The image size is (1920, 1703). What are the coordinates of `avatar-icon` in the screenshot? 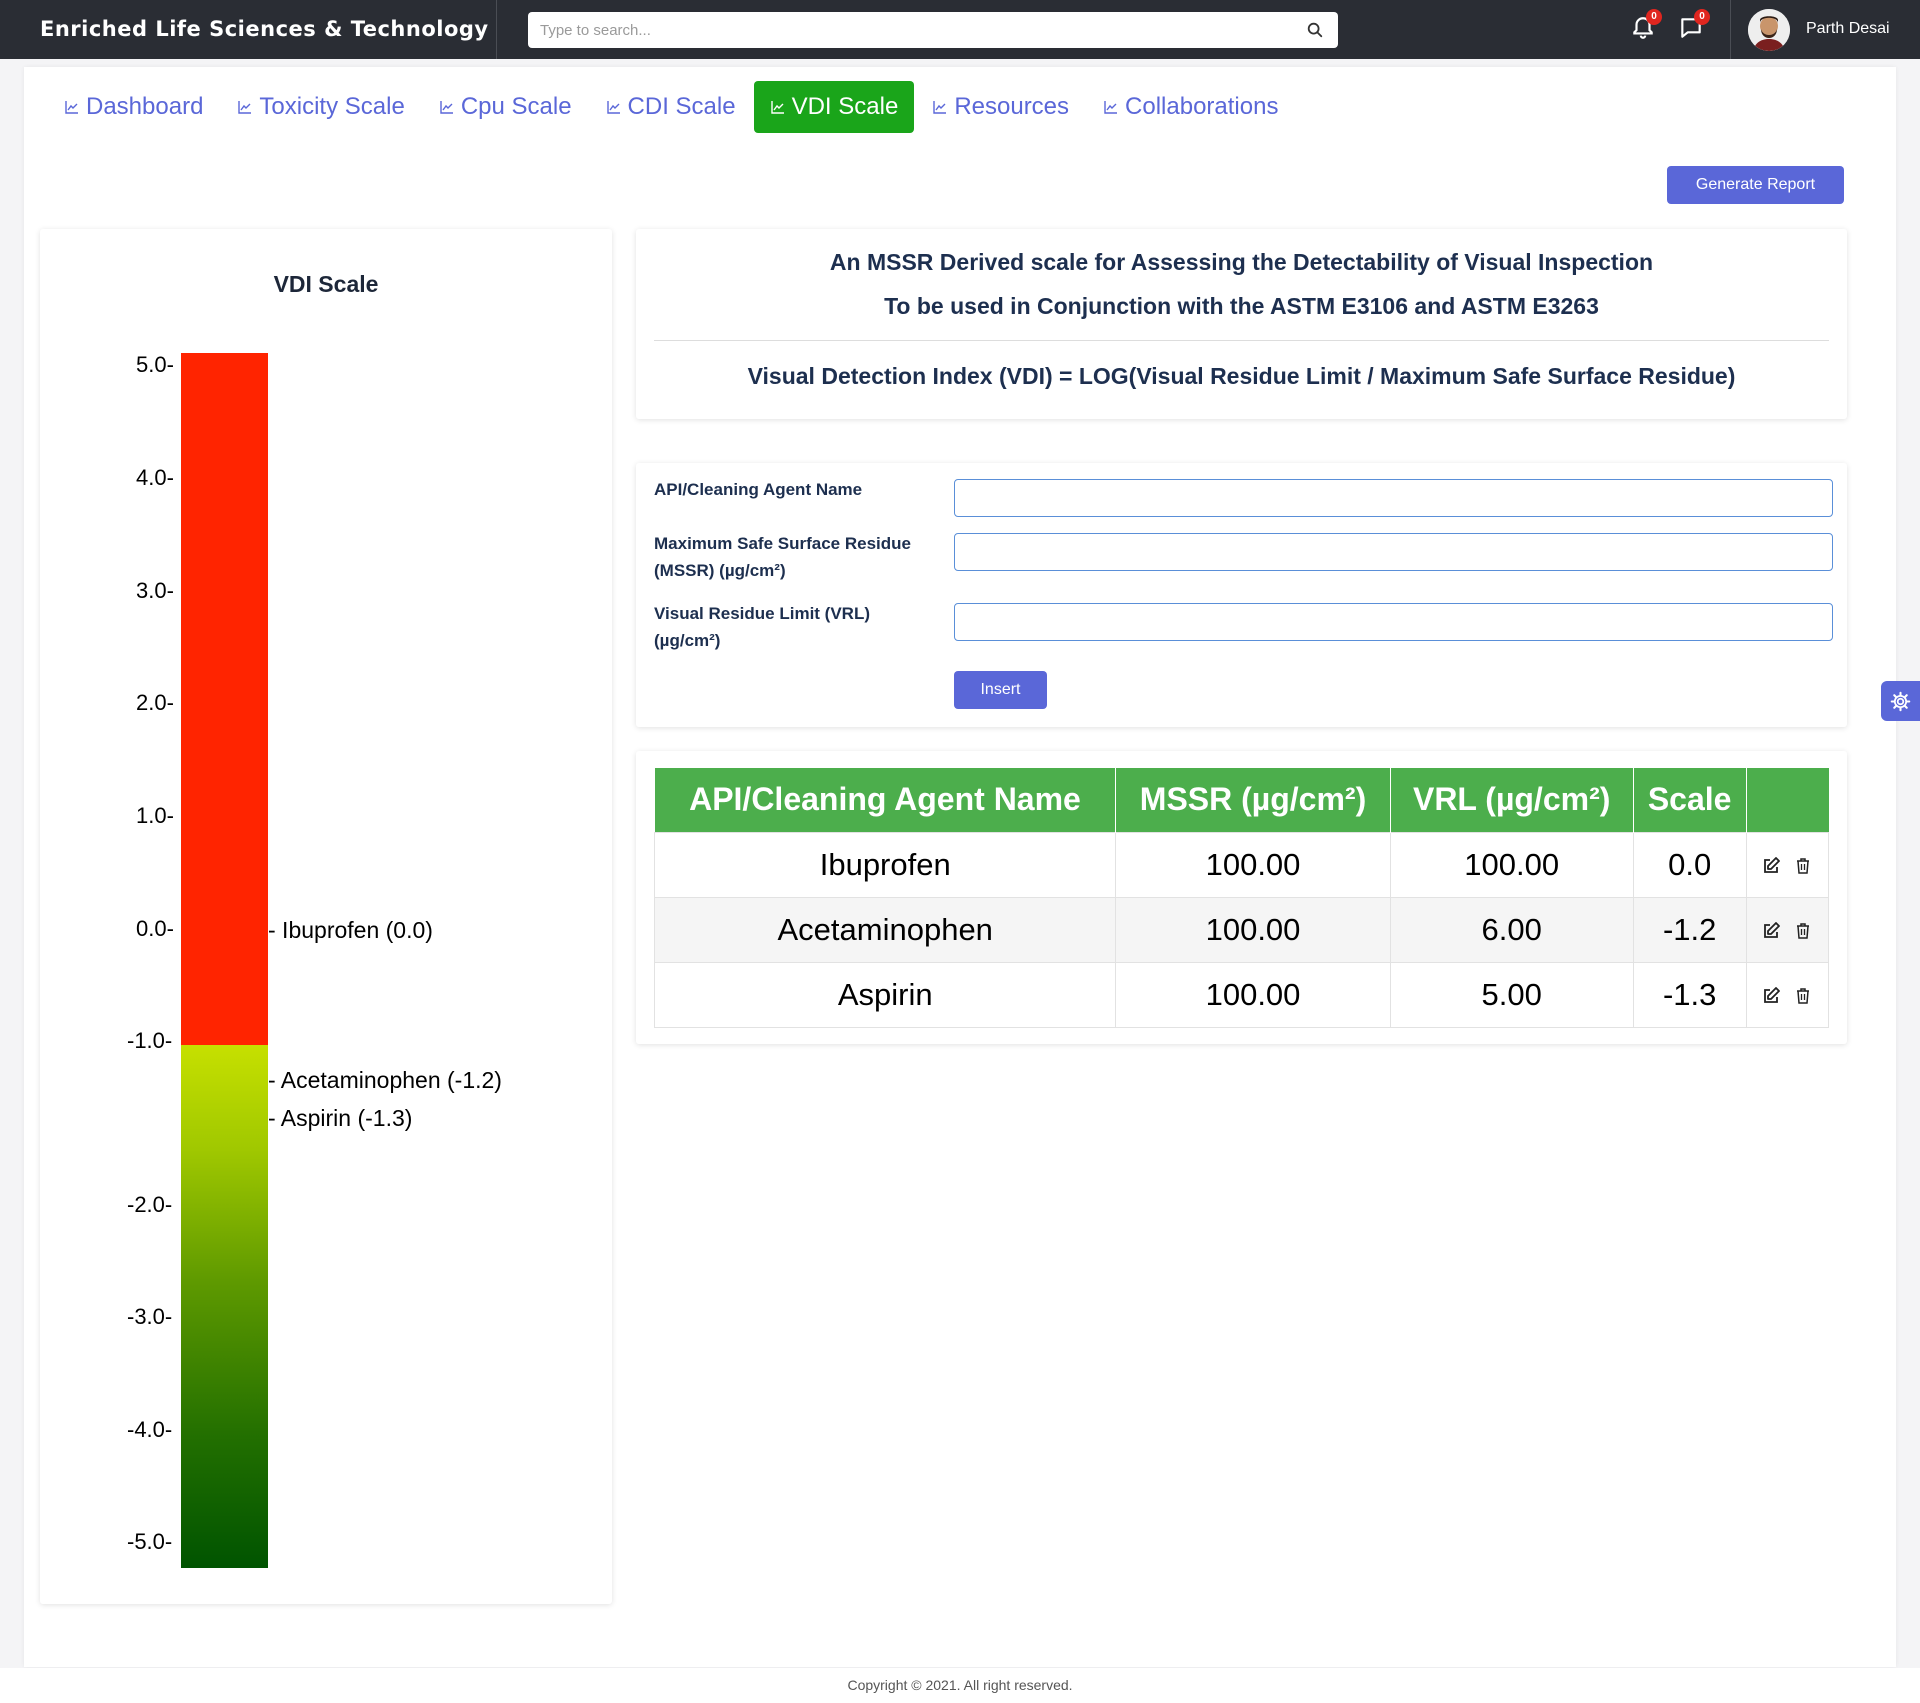 It's located at (1769, 30).